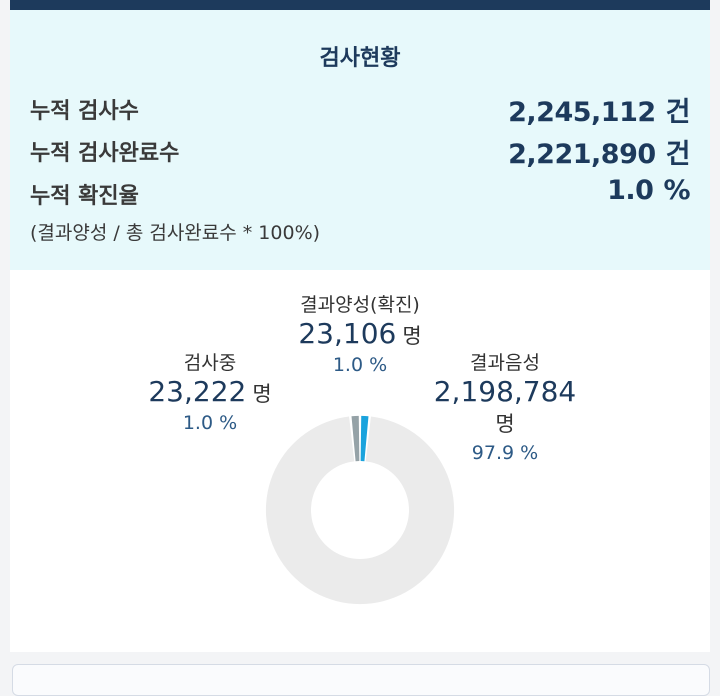 Image resolution: width=720 pixels, height=696 pixels. Describe the element at coordinates (630, 190) in the screenshot. I see `positive-rate-number: 1.0` at that location.